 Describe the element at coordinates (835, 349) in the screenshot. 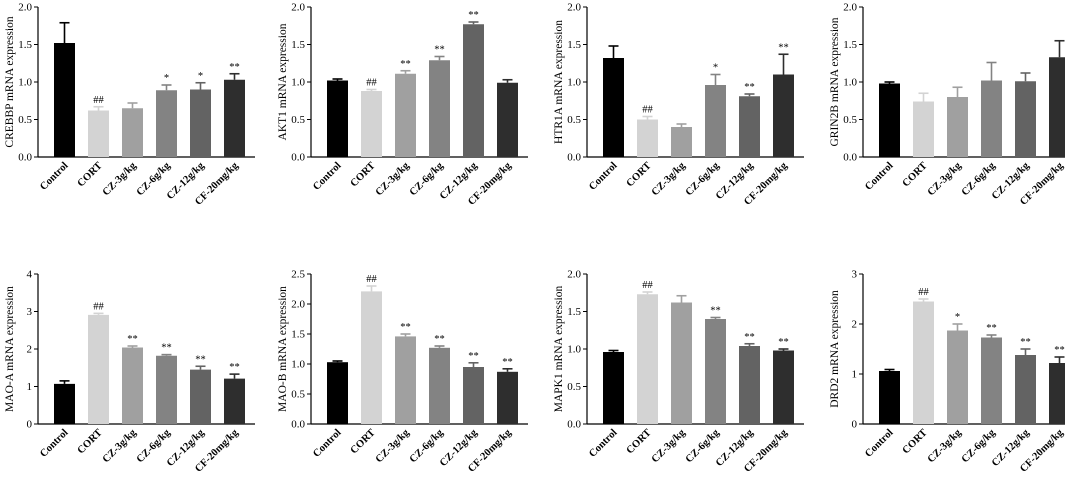

I see `y-axis-label: DRD2 mRNA expression` at that location.